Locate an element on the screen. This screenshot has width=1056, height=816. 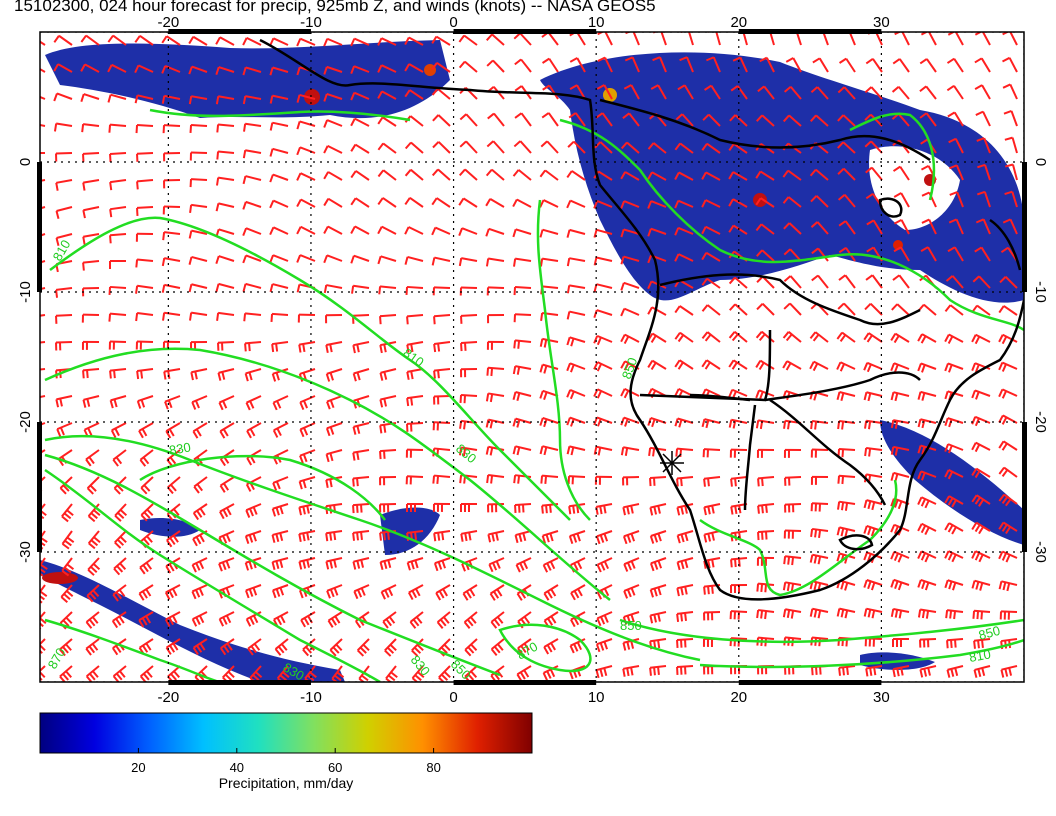
lat-tick-label-left: -30 is located at coordinates (25, 552).